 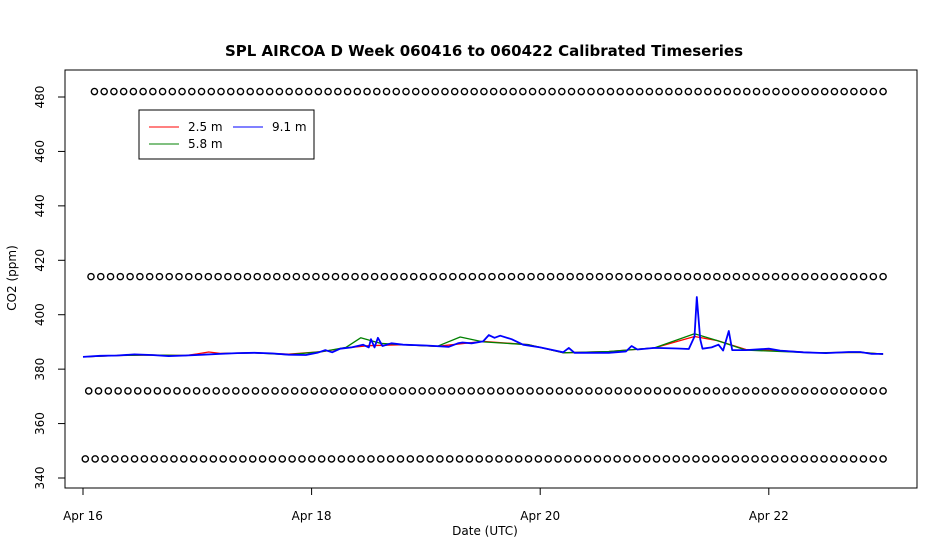 I want to click on x-tick-label: Apr 16, so click(x=83, y=516).